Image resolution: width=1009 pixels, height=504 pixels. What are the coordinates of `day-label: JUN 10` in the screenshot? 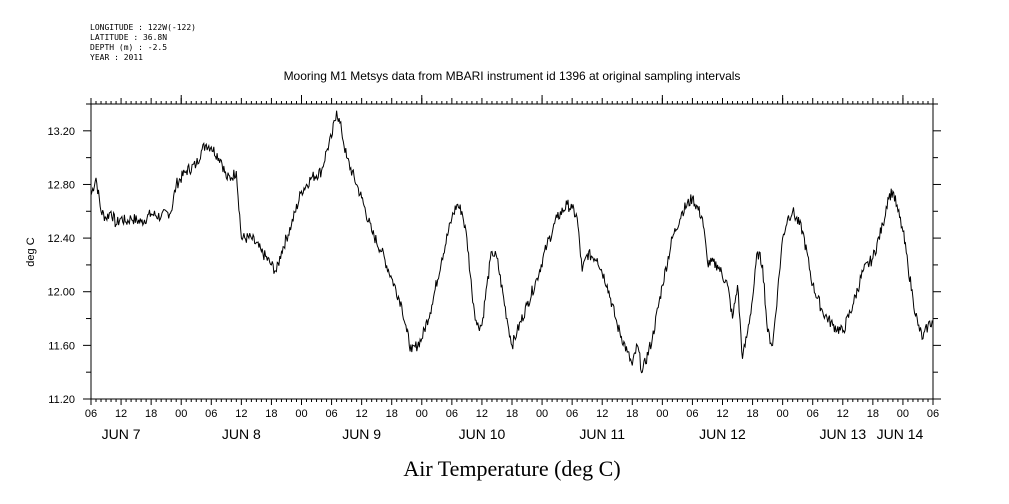 It's located at (482, 434).